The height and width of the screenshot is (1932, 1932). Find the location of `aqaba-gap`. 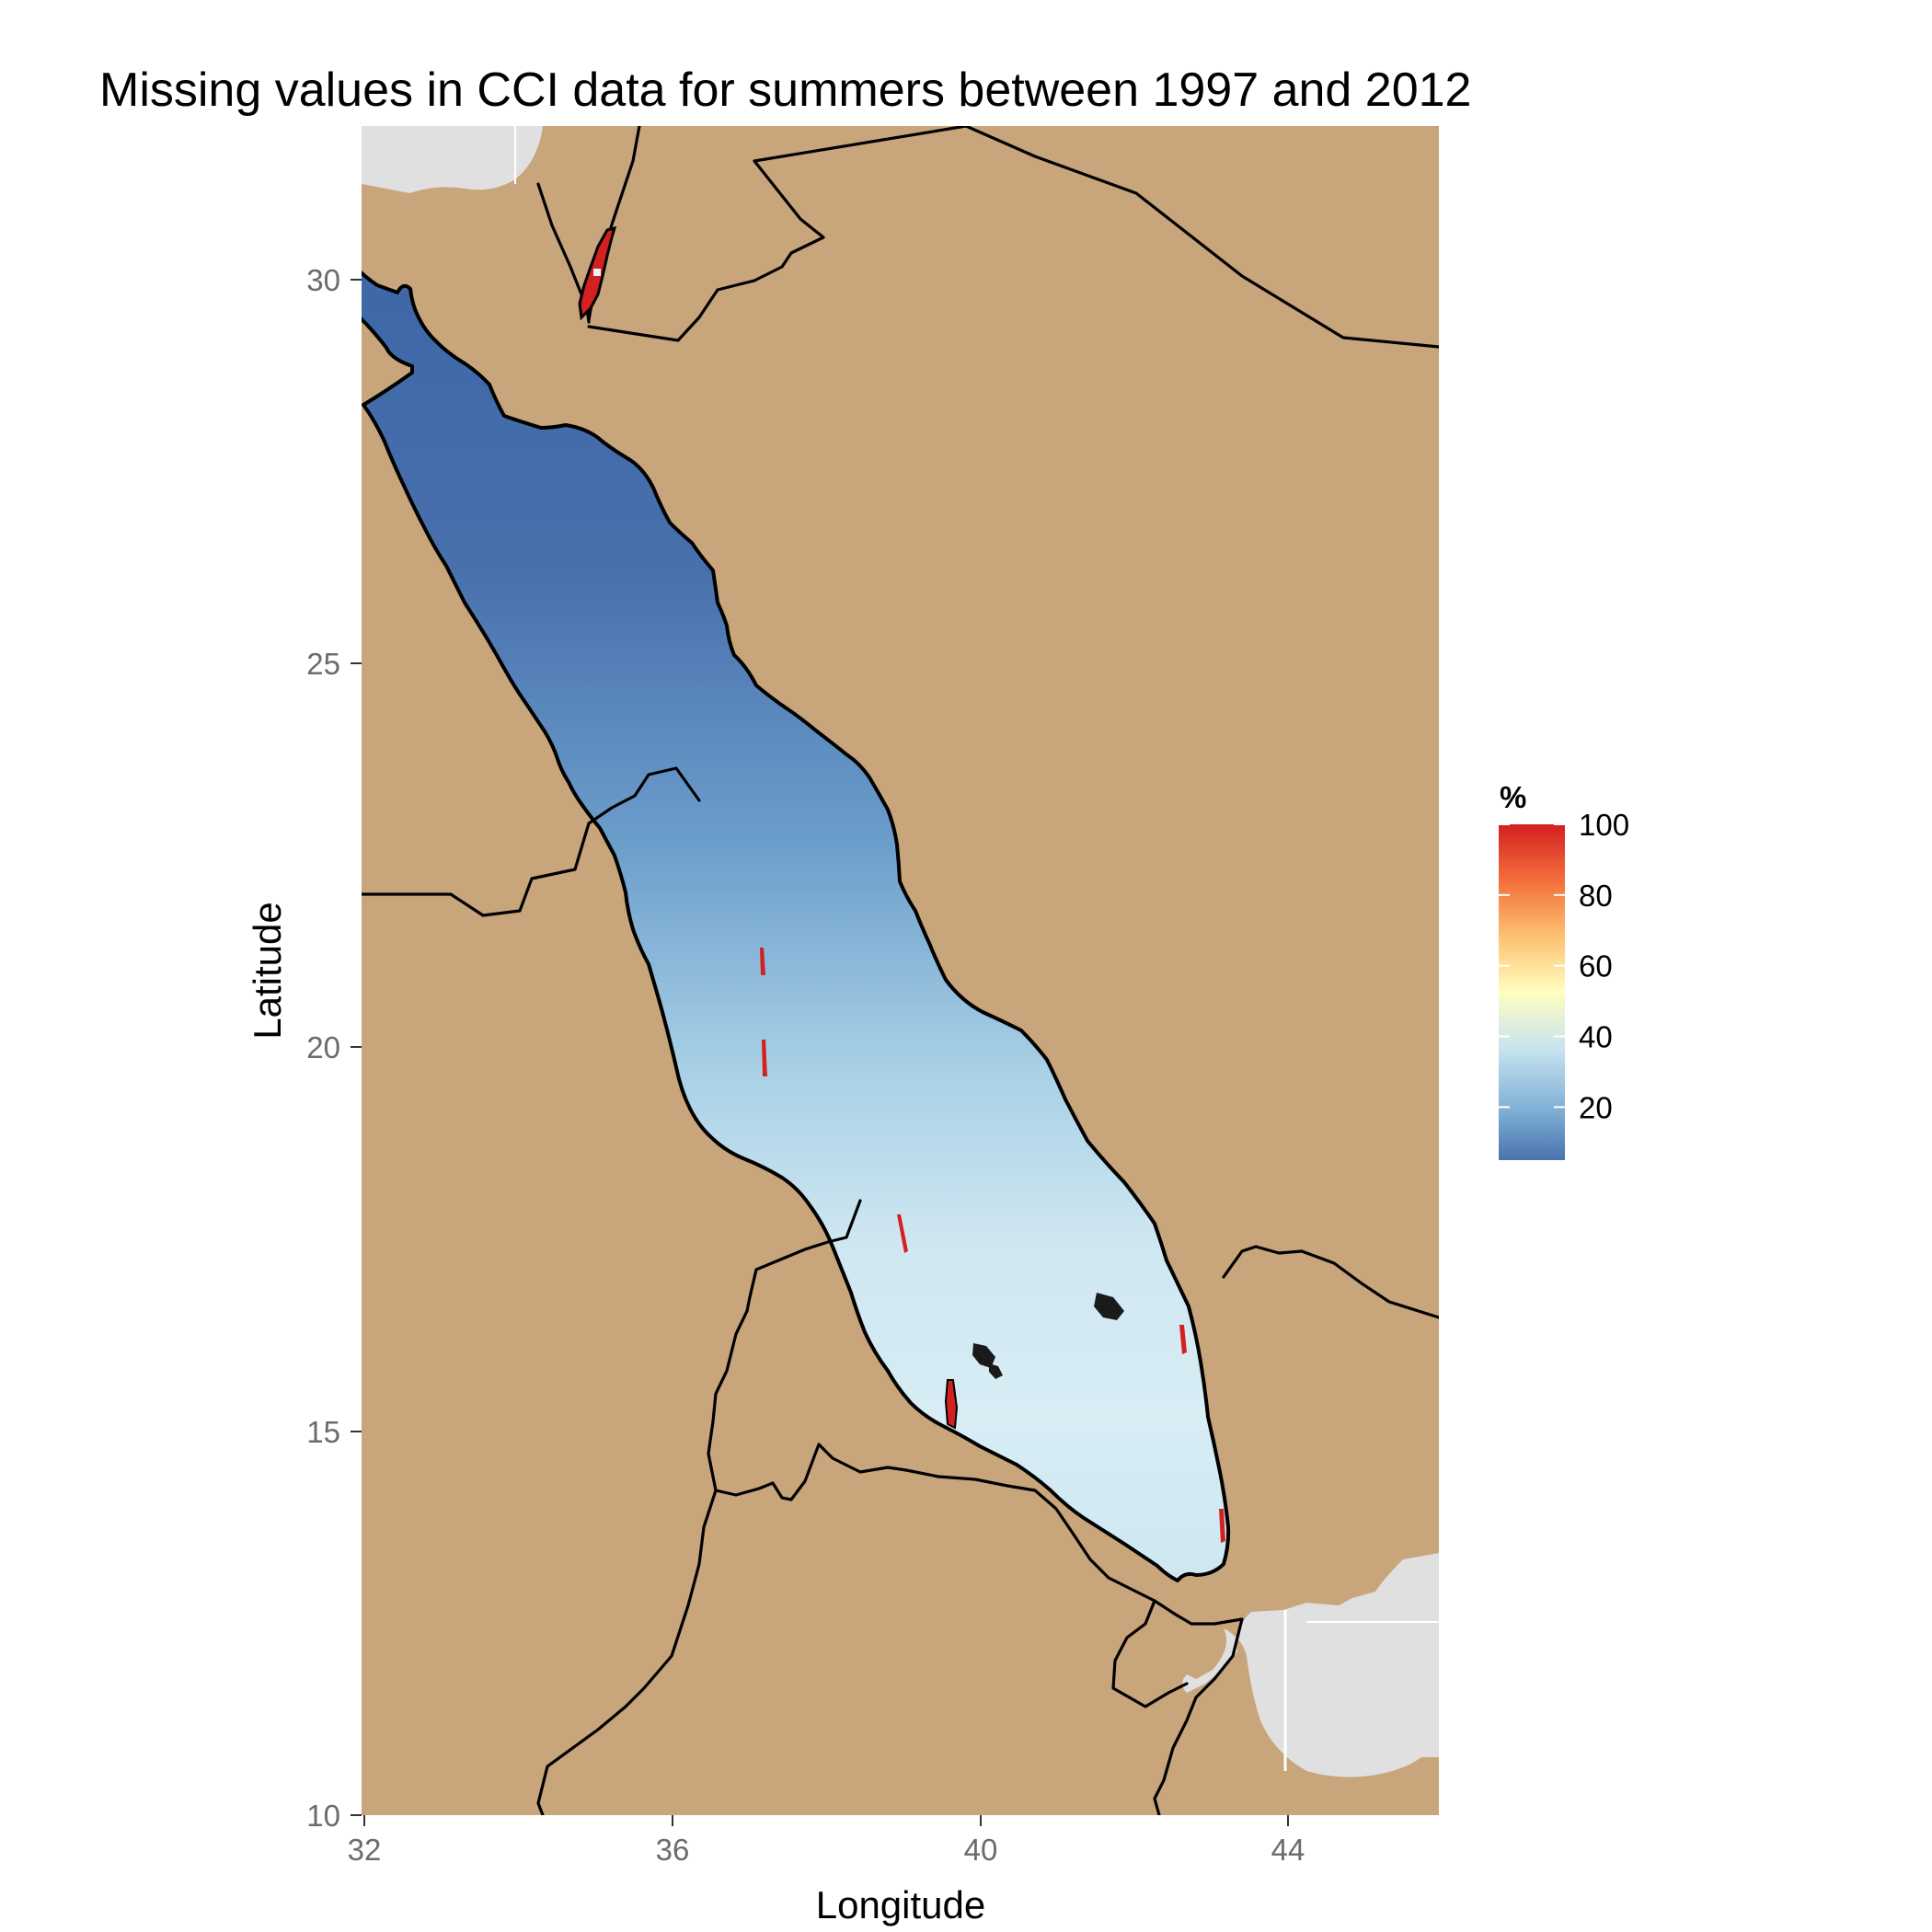

aqaba-gap is located at coordinates (597, 272).